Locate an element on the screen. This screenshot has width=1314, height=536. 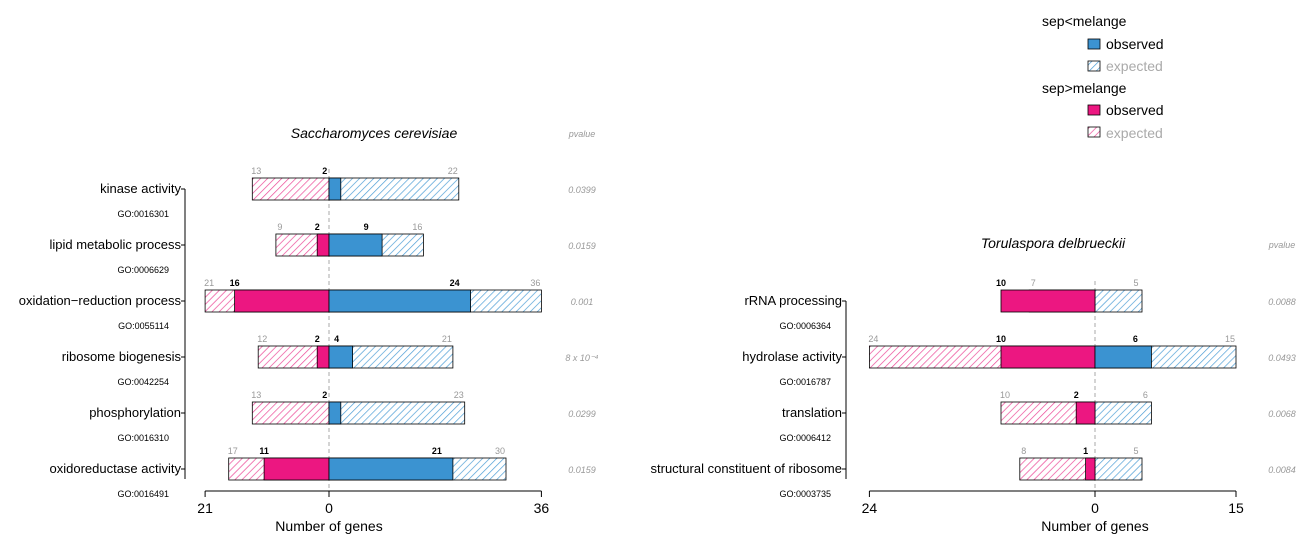
pvalue-label: 0.0493 is located at coordinates (1282, 358).